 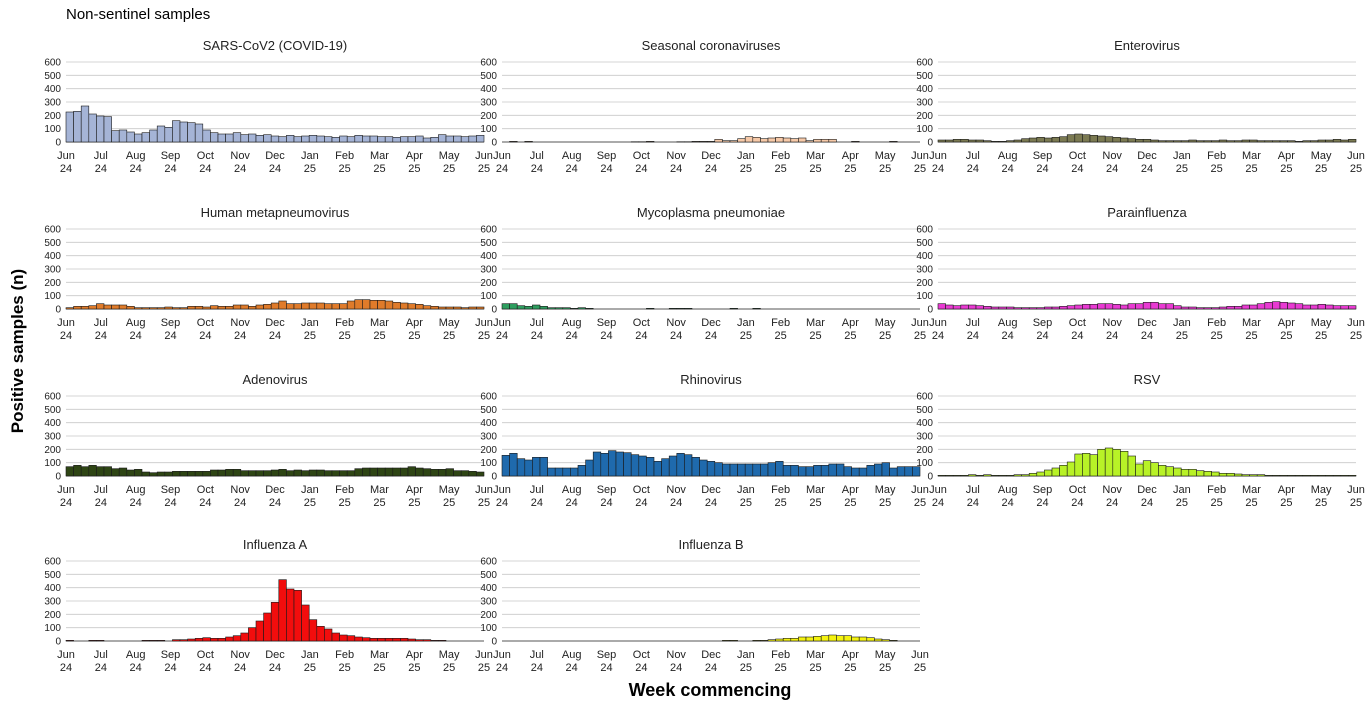 What do you see at coordinates (711, 45) in the screenshot?
I see `panel-title: Seasonal coronaviruses` at bounding box center [711, 45].